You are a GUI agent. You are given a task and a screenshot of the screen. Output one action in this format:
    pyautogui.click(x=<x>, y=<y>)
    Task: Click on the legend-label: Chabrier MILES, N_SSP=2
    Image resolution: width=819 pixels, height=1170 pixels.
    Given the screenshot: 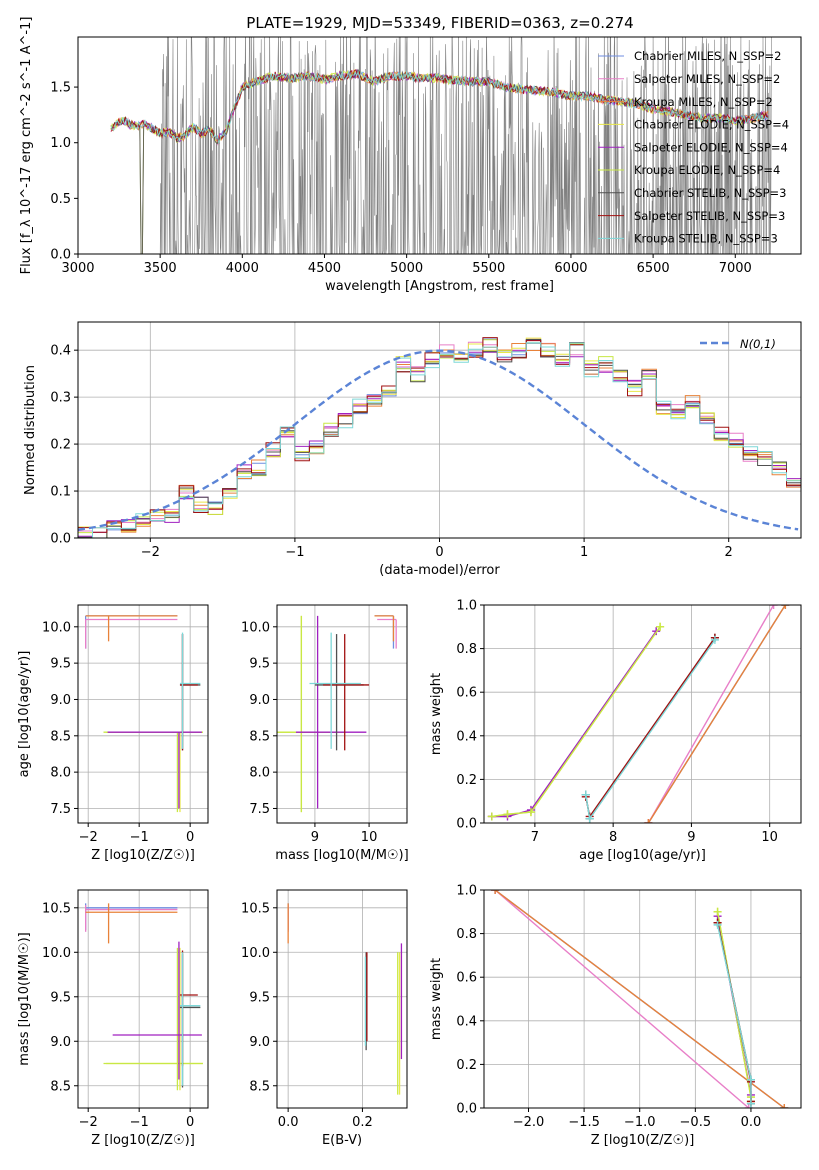 What is the action you would take?
    pyautogui.click(x=707, y=56)
    